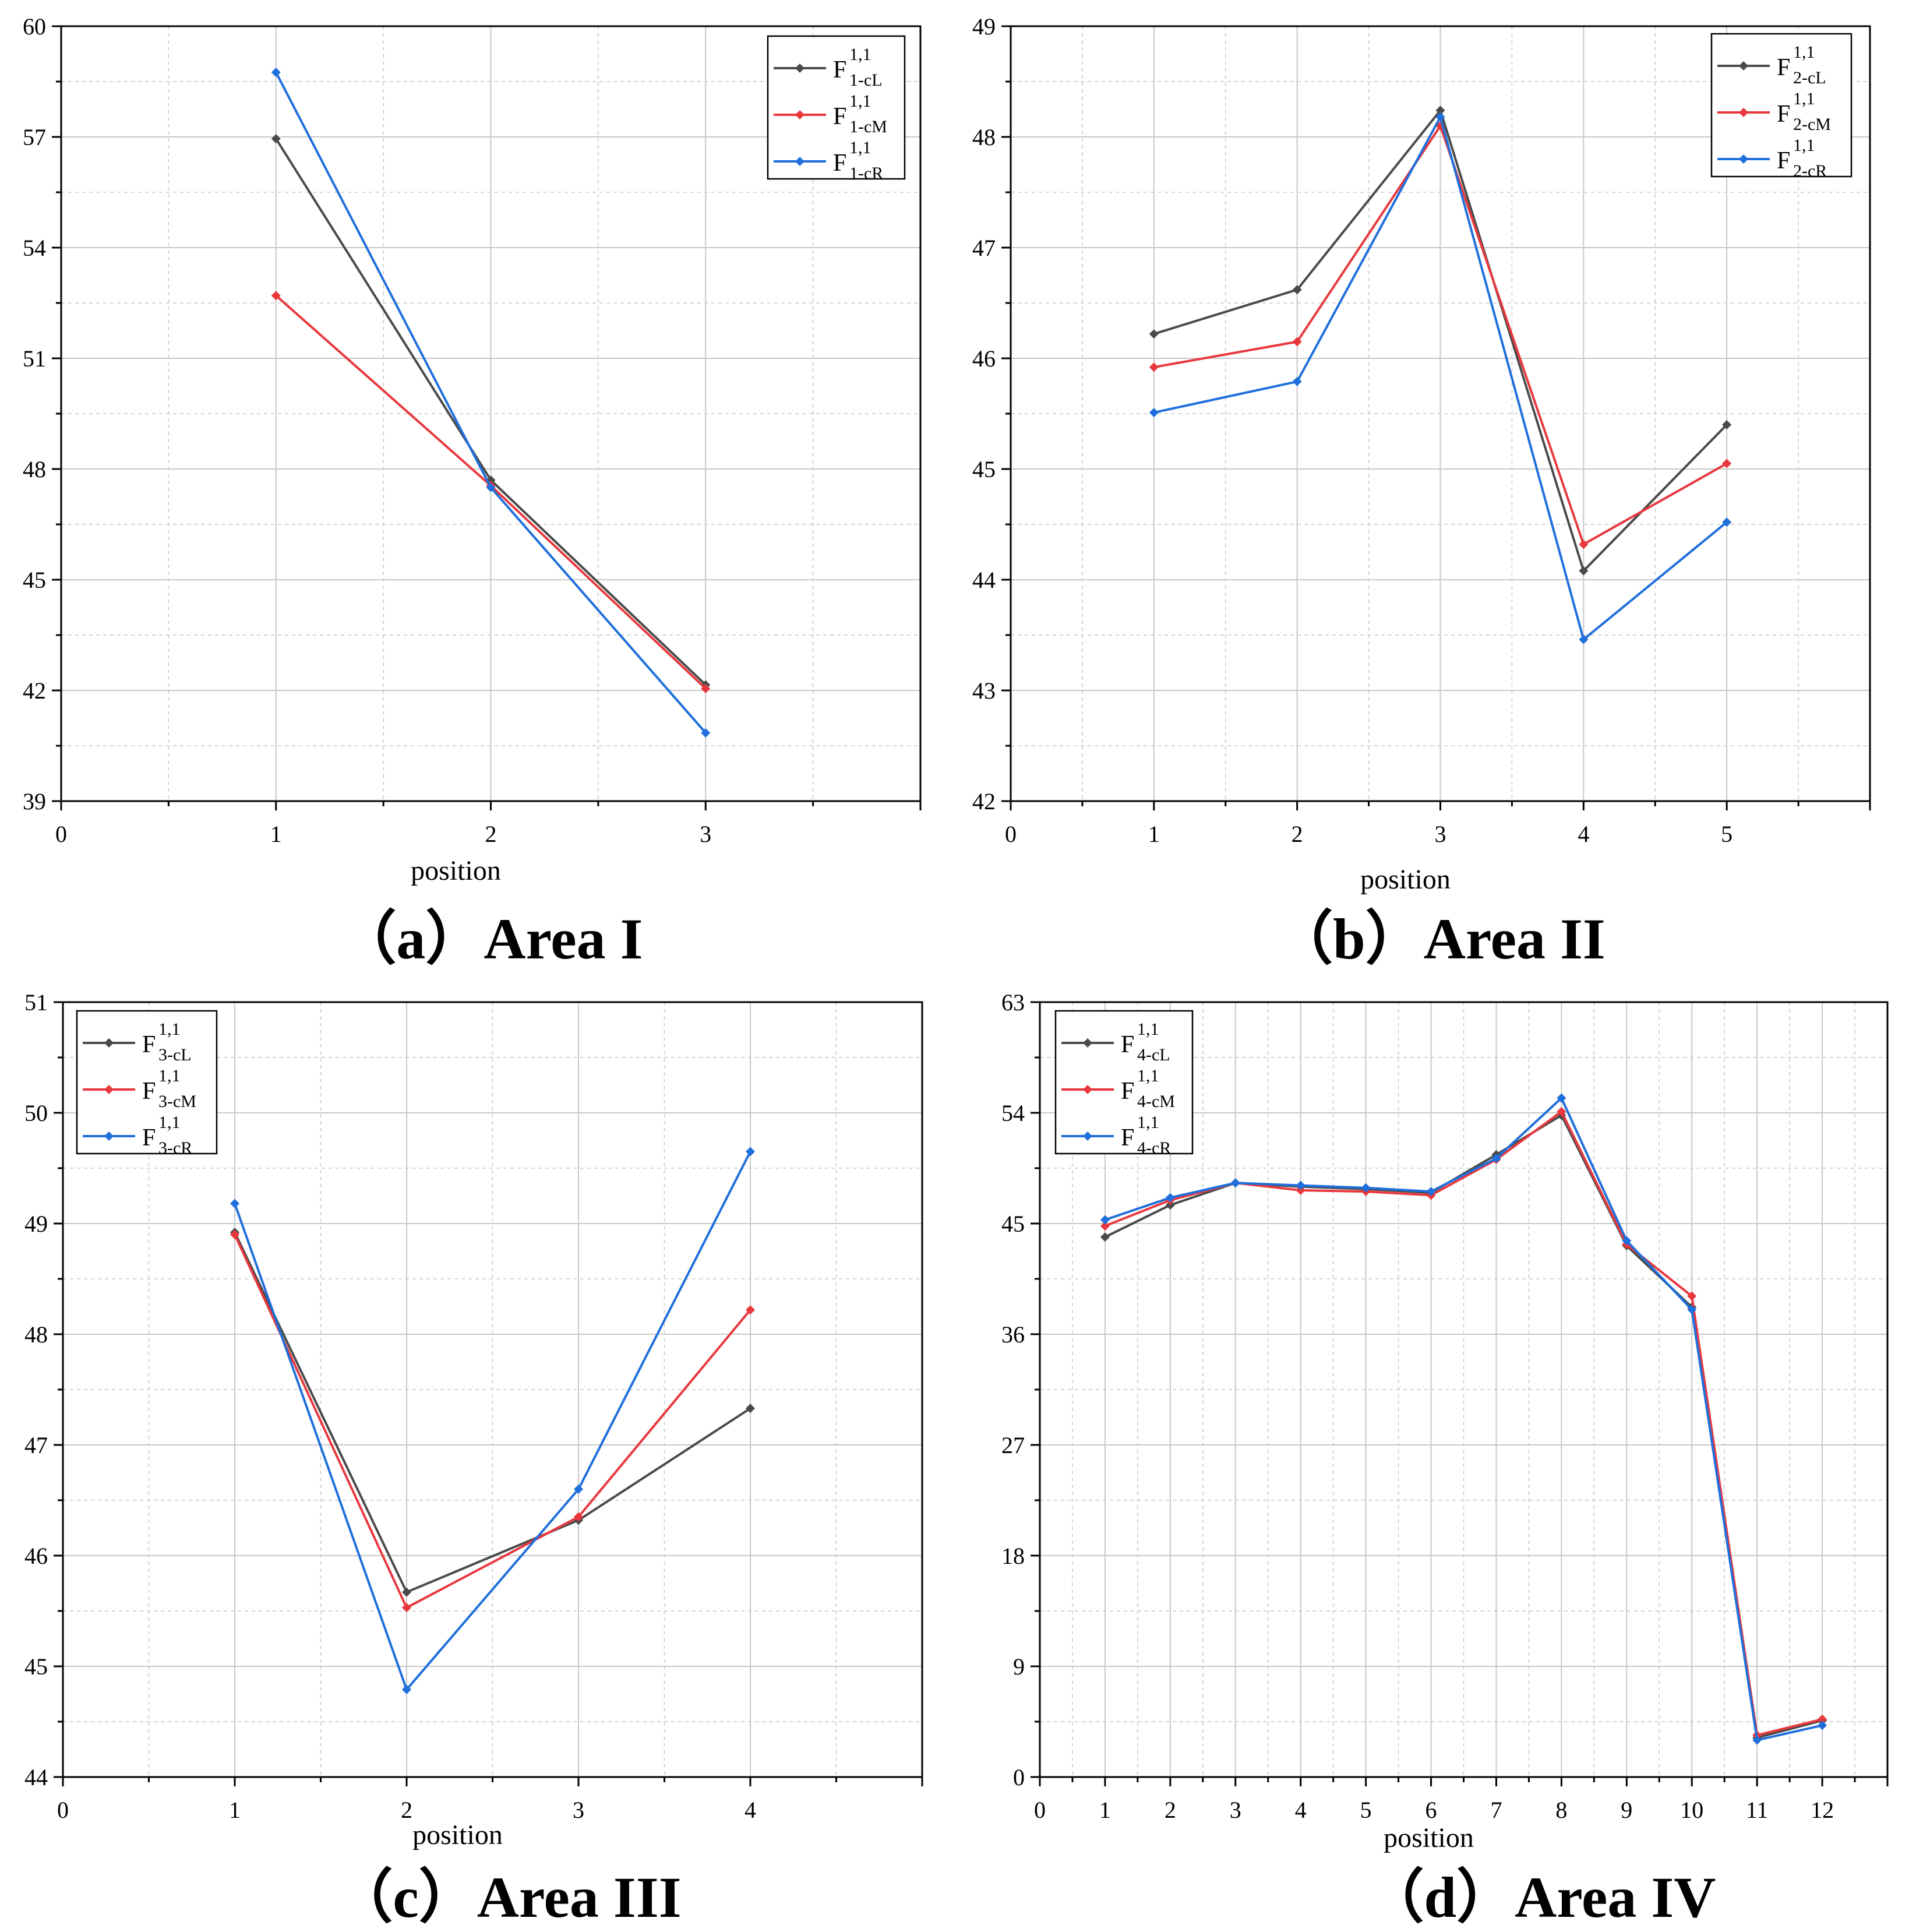 This screenshot has width=1916, height=1932. Describe the element at coordinates (488, 824) in the screenshot. I see `x-axis: 0 1 2 3` at that location.